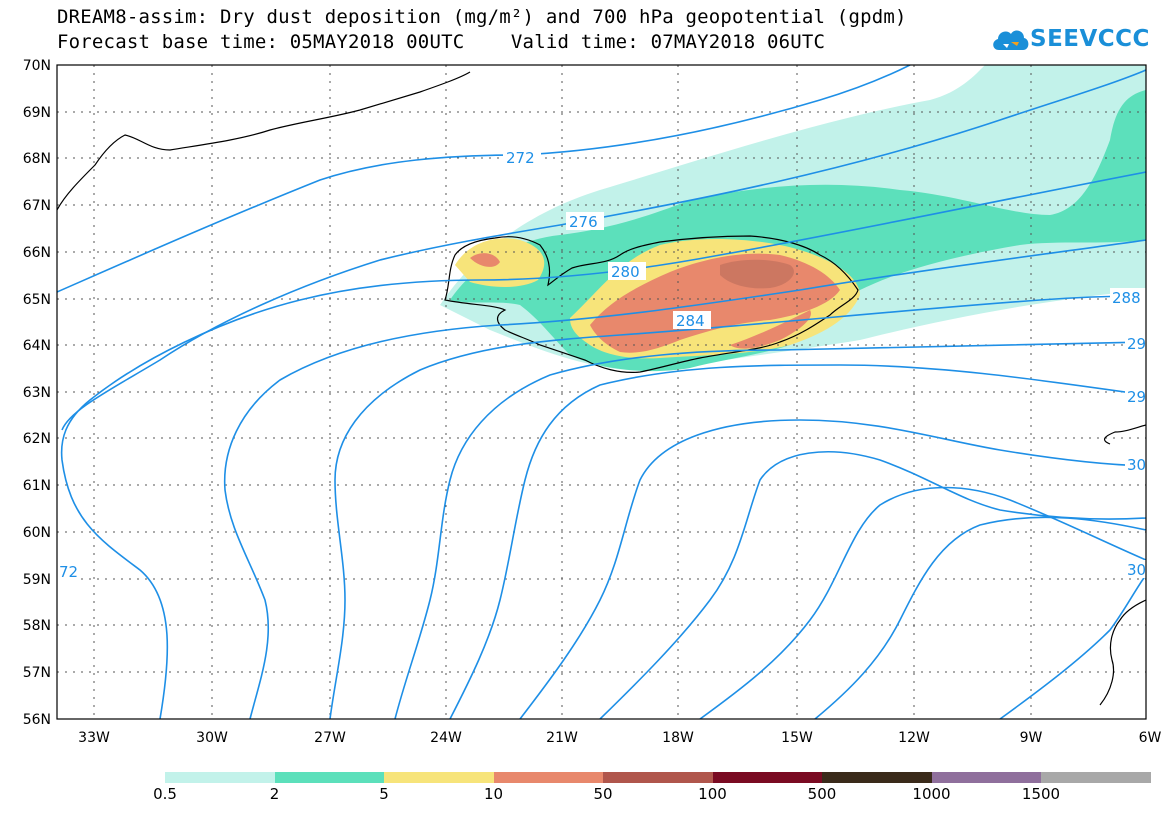  Describe the element at coordinates (330, 738) in the screenshot. I see `lon-label: 27W` at that location.